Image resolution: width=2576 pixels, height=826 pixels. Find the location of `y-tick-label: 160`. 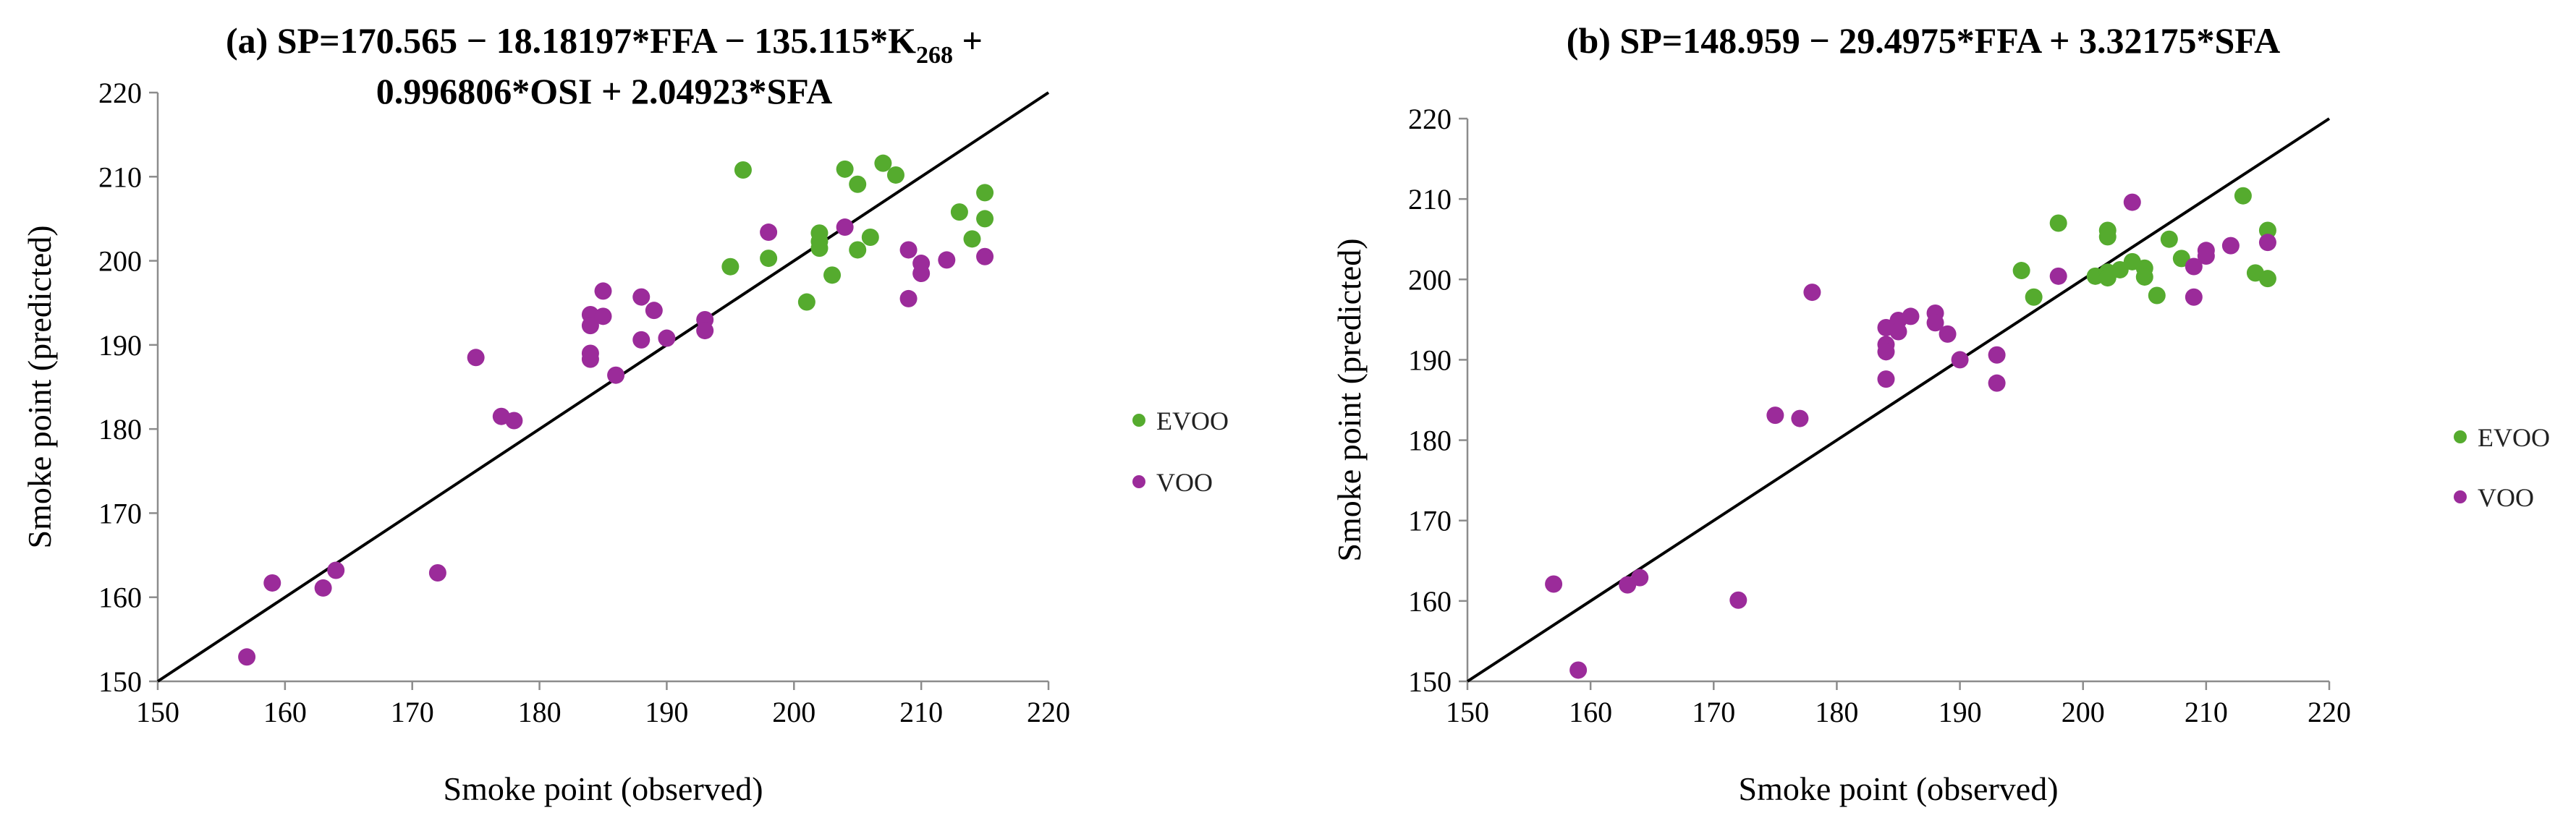

y-tick-label: 160 is located at coordinates (120, 598).